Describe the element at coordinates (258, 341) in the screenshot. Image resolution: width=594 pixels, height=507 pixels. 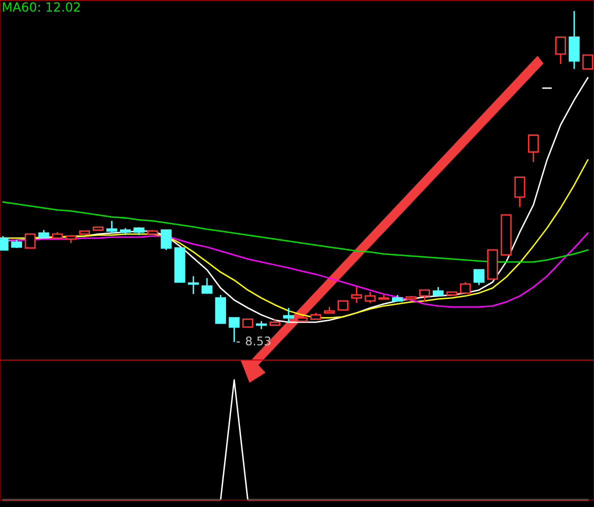
I see `annotation: 8.53` at that location.